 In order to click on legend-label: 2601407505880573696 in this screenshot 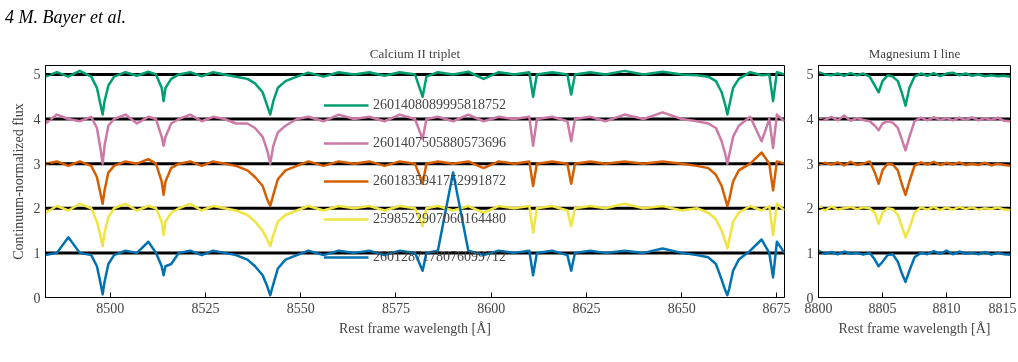, I will do `click(439, 143)`.